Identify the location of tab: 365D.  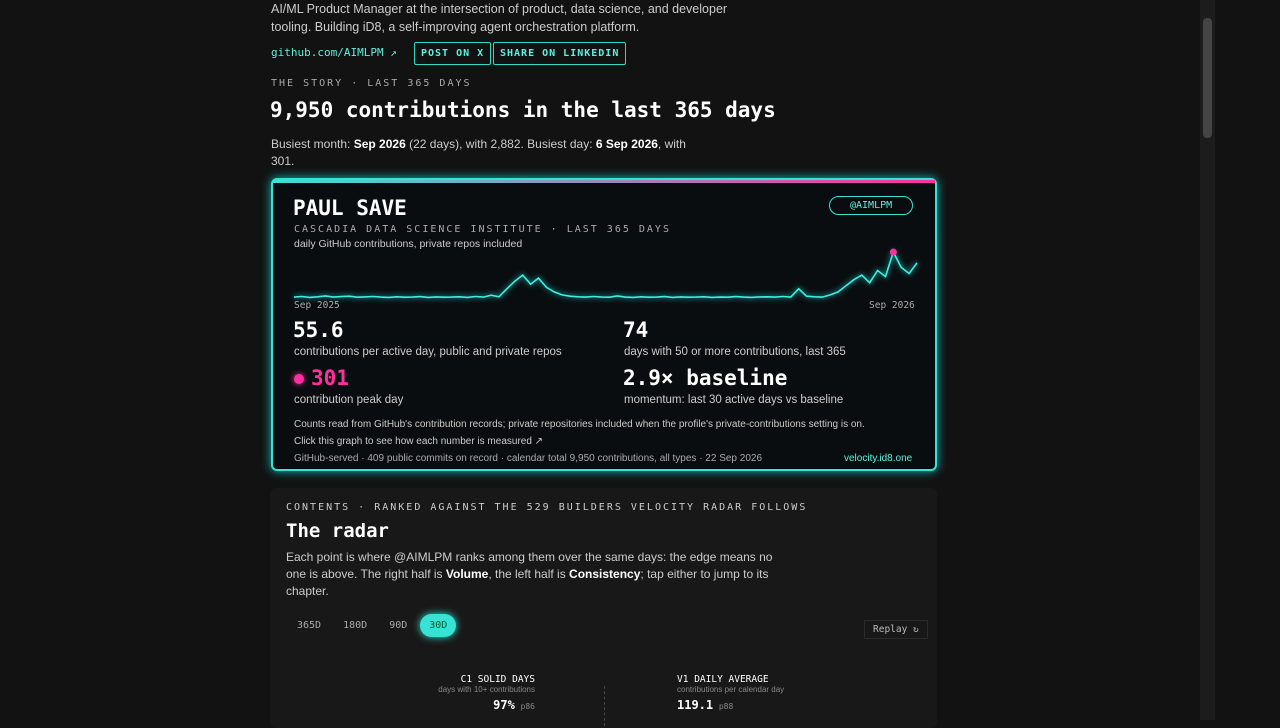
(309, 625).